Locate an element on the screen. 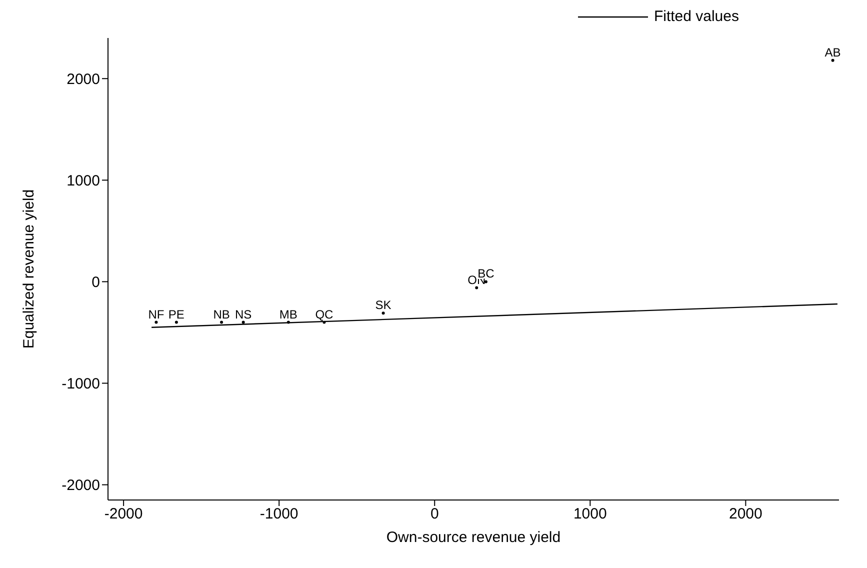  x-tick-label: 1000 is located at coordinates (590, 514).